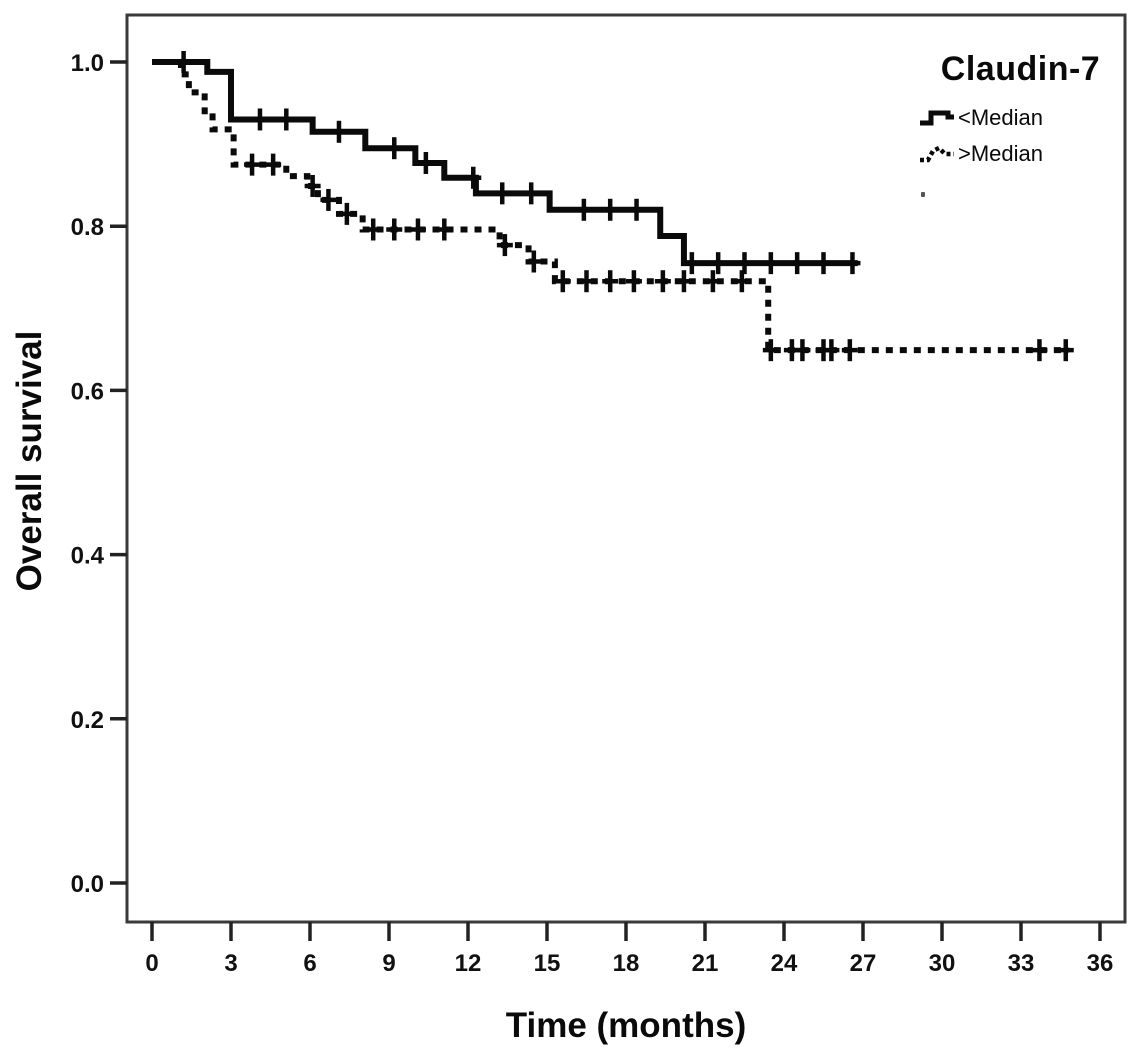  What do you see at coordinates (1001, 153) in the screenshot?
I see `legend-label: >Median` at bounding box center [1001, 153].